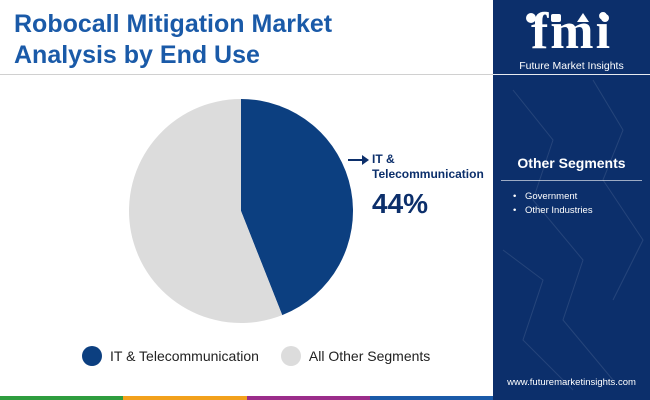  What do you see at coordinates (571, 31) in the screenshot?
I see `logo-mark: fmi` at bounding box center [571, 31].